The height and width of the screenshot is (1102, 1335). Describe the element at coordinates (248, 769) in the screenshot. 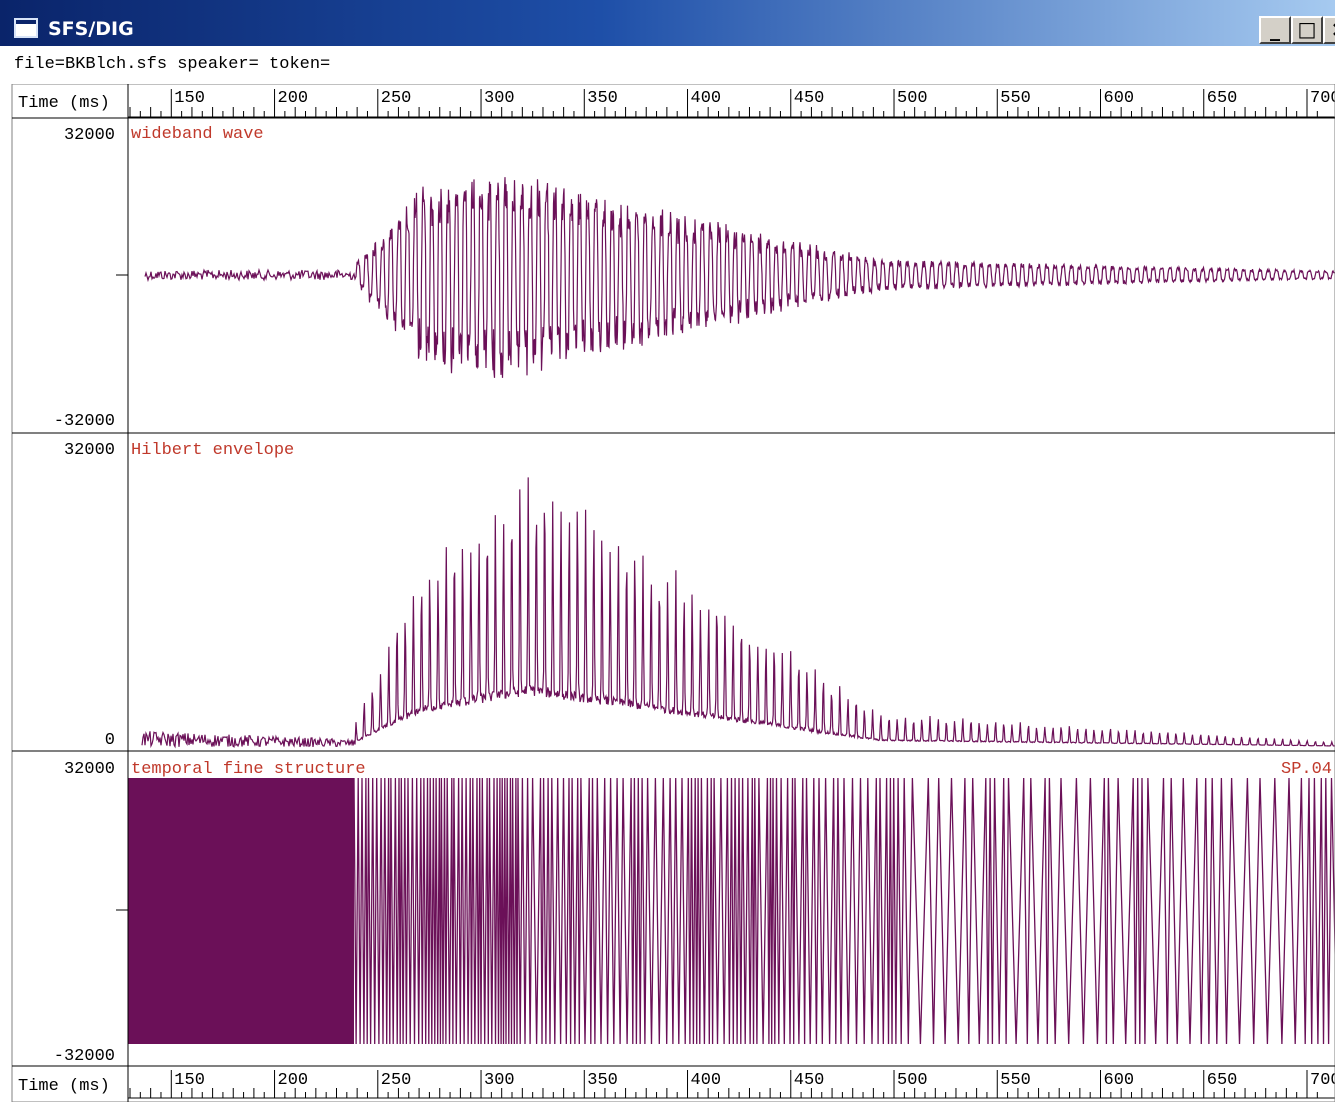

I see `panel-title: temporal fine structure` at that location.